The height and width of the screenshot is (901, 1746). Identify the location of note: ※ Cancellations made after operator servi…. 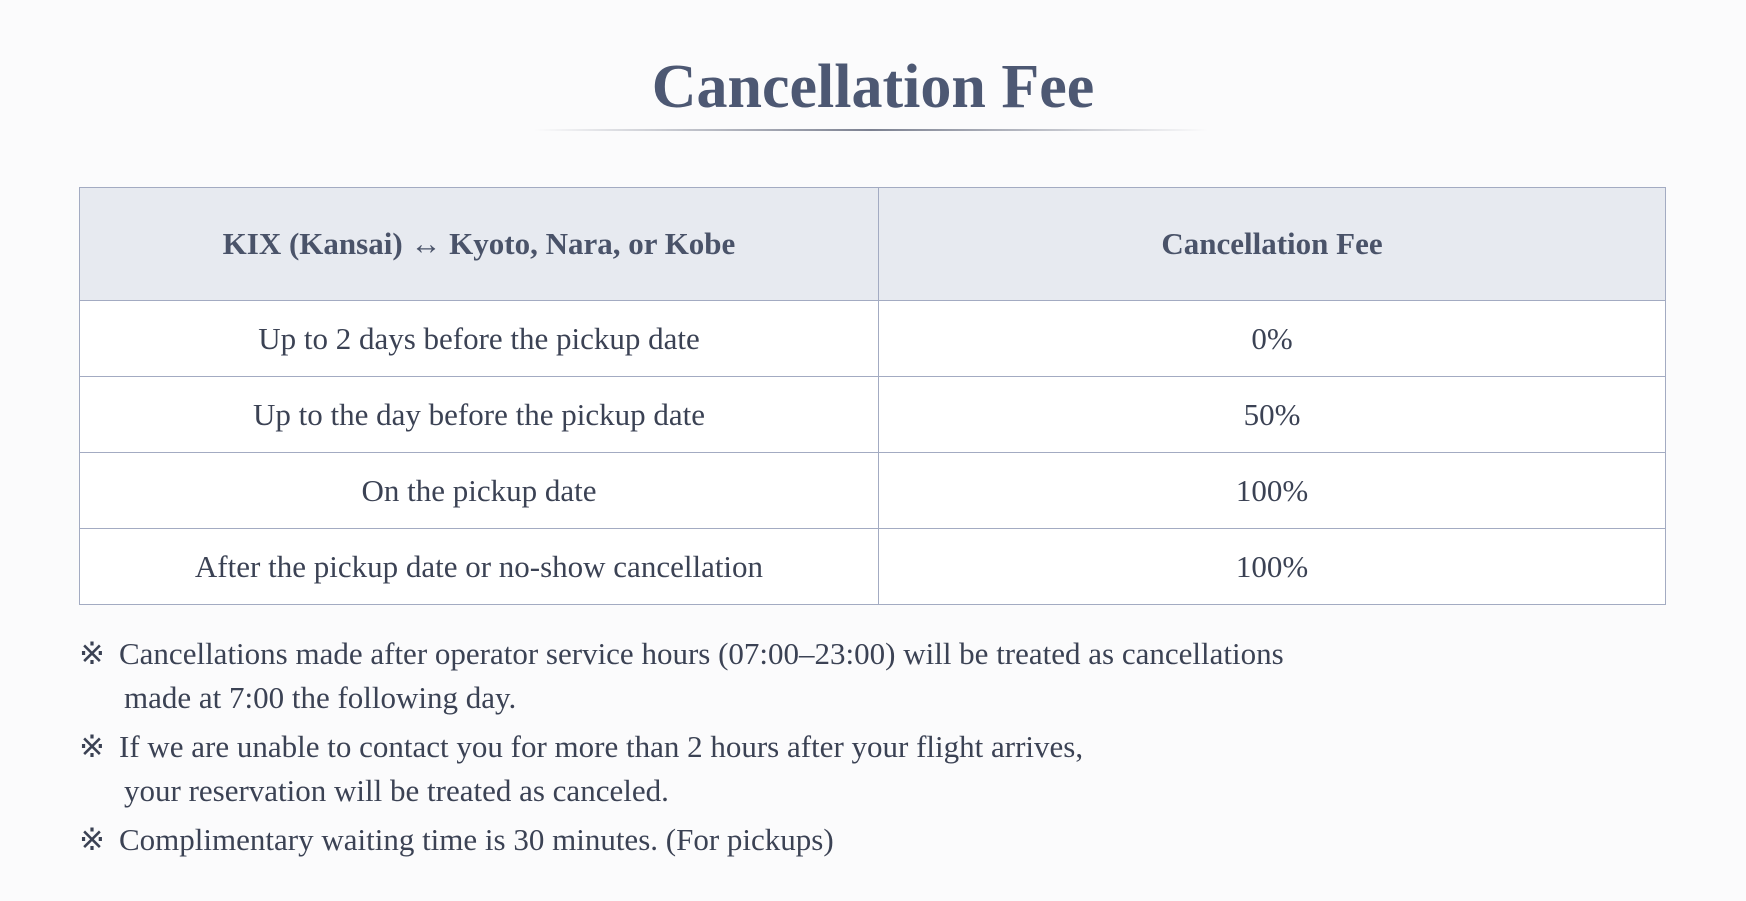
(681, 676).